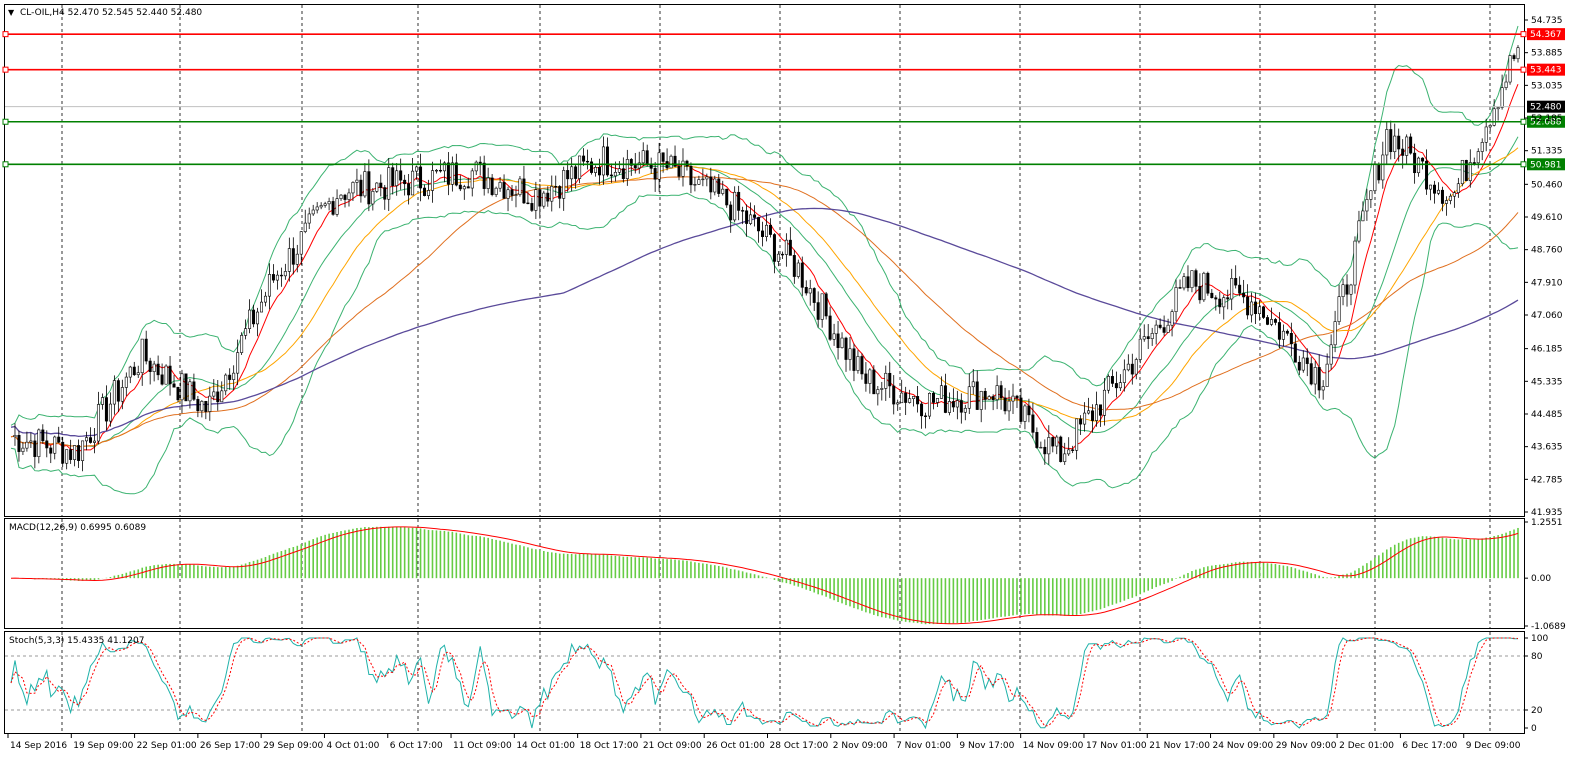  Describe the element at coordinates (1547, 251) in the screenshot. I see `price-tick-label: 48.760` at that location.